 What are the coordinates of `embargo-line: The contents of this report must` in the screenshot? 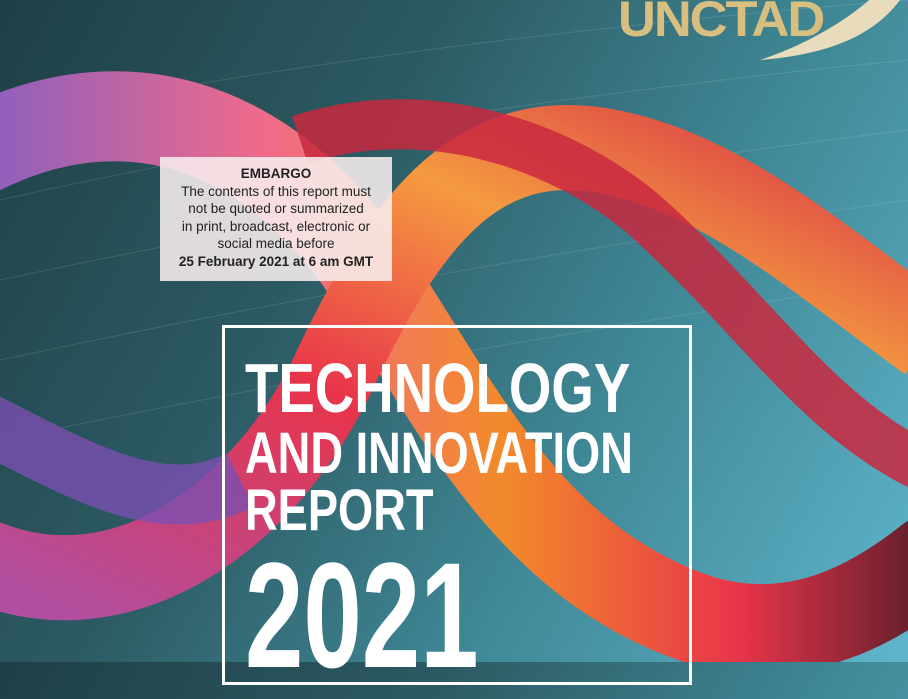 It's located at (276, 191).